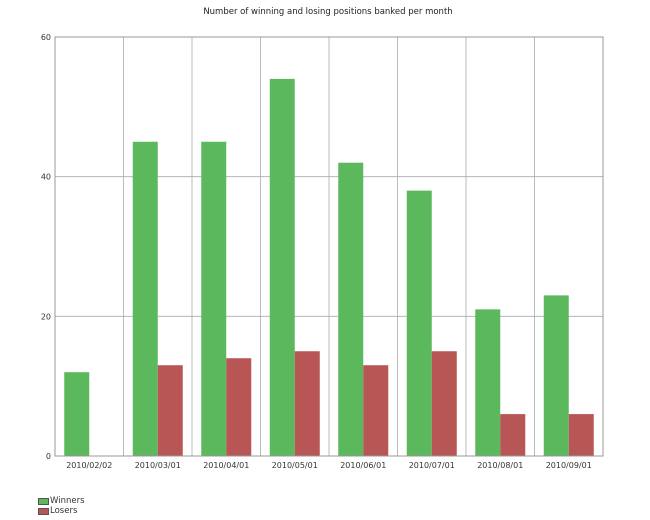 The height and width of the screenshot is (520, 650). I want to click on legend-label-winners: Winners, so click(67, 501).